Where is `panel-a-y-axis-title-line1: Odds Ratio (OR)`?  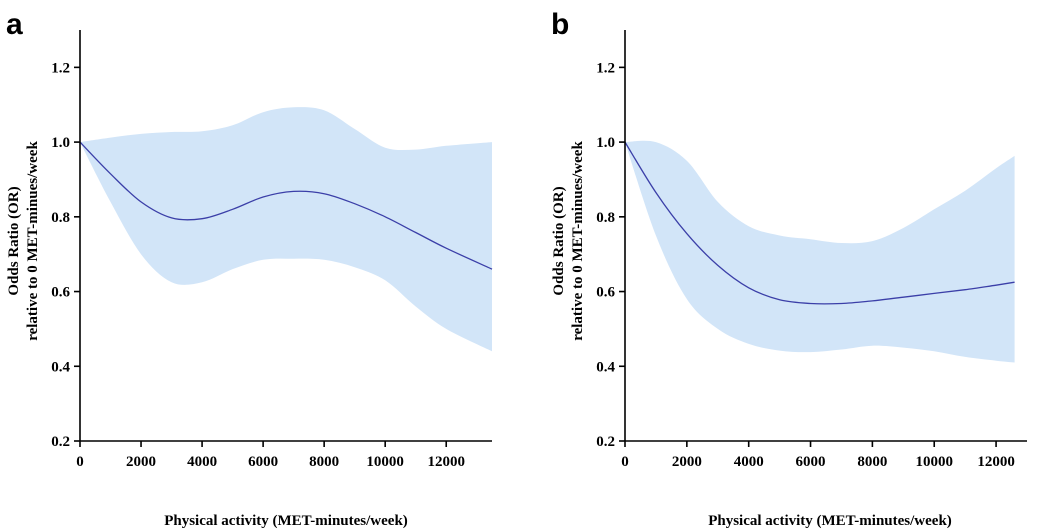 panel-a-y-axis-title-line1: Odds Ratio (OR) is located at coordinates (14, 240).